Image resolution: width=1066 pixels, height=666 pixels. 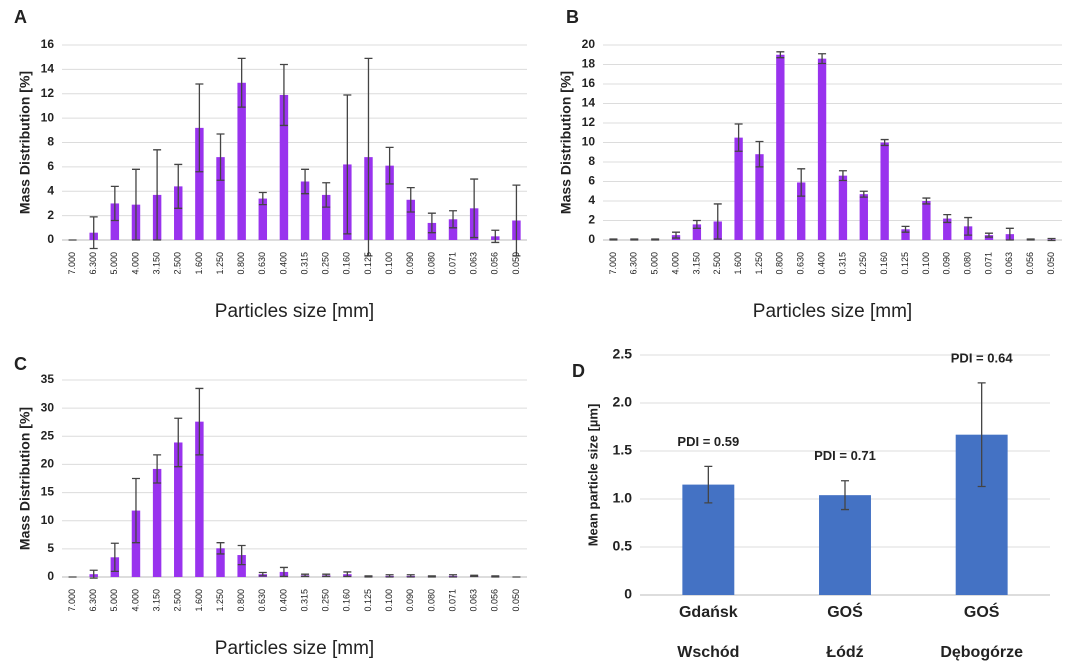 What do you see at coordinates (696, 263) in the screenshot?
I see `x-tick-label: 3.150` at bounding box center [696, 263].